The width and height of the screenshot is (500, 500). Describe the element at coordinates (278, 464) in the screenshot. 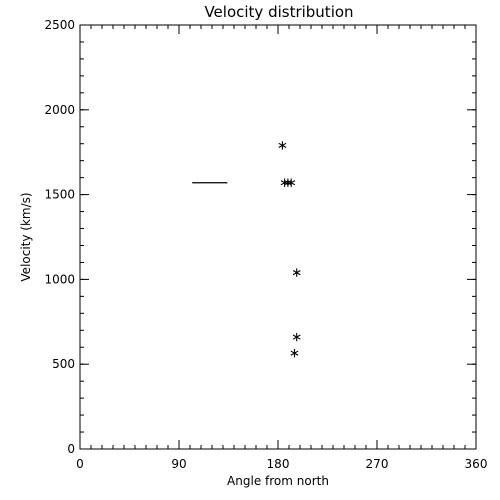

I see `x-tick-label: 180` at that location.